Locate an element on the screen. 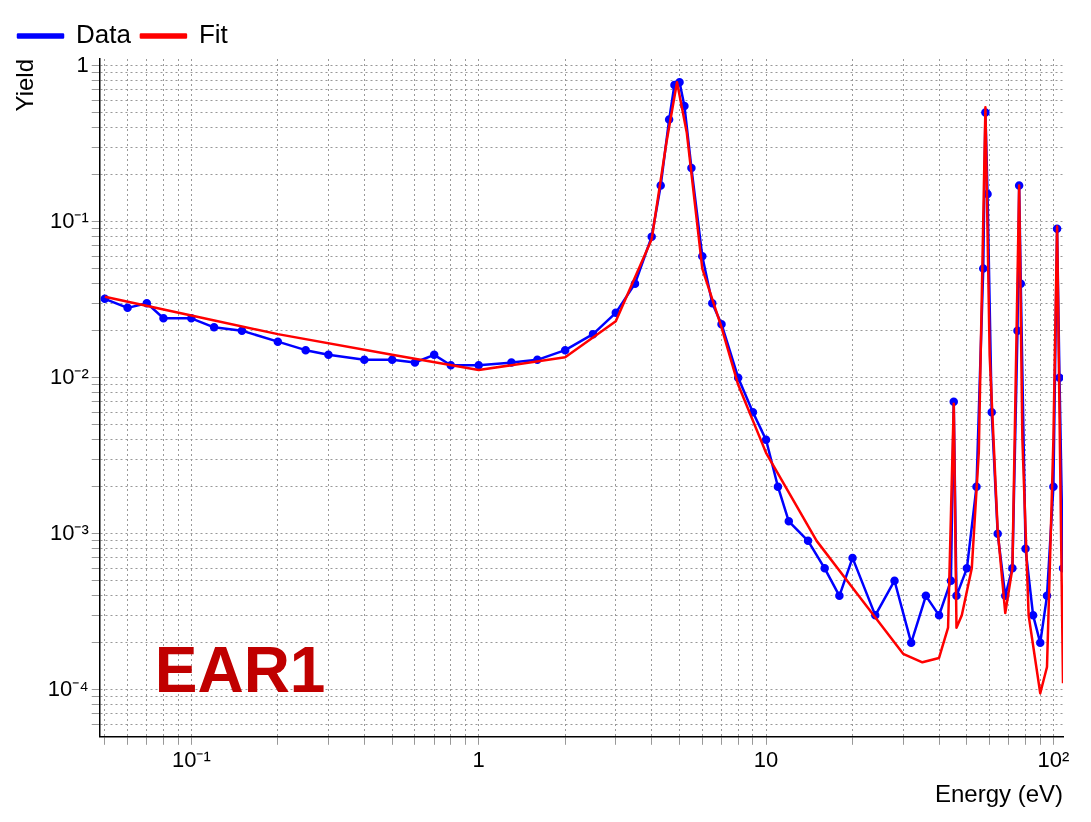 This screenshot has height=822, width=1091. annotation: EAR1 is located at coordinates (240, 670).